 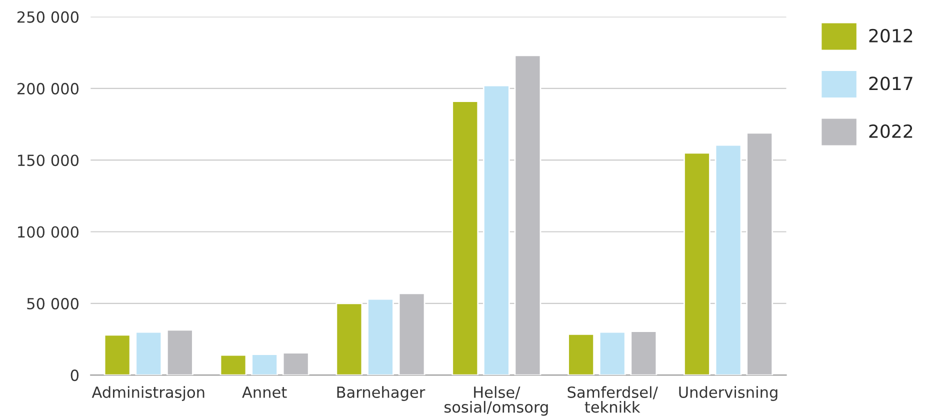 I want to click on x-tick-label: Helse/ sosial/omsorg, so click(x=496, y=401).